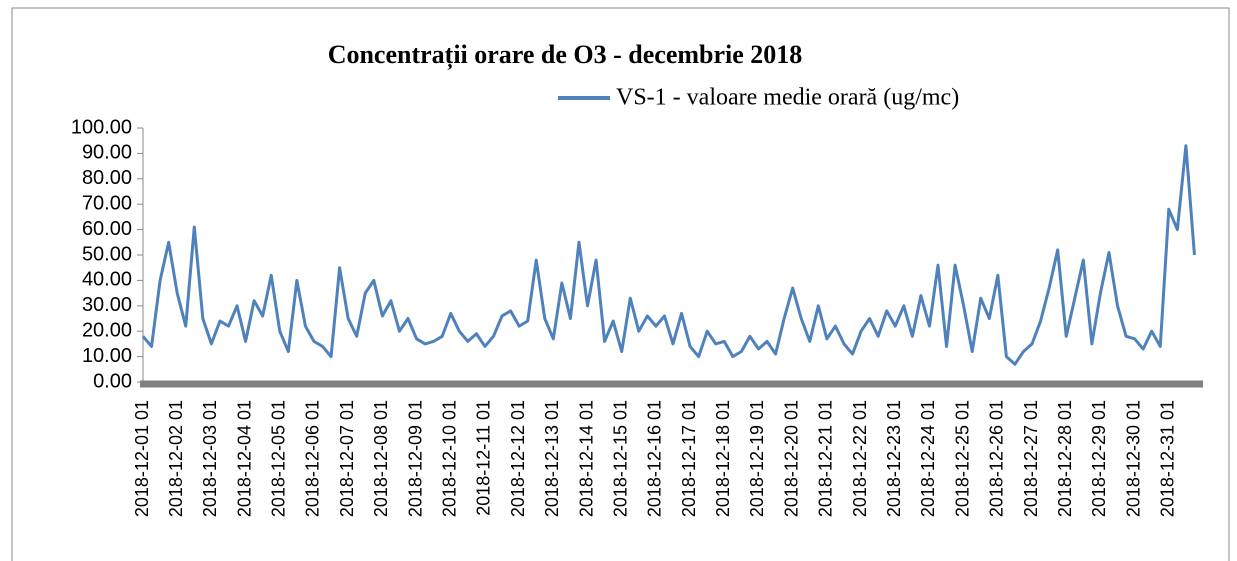 This screenshot has height=561, width=1237. What do you see at coordinates (244, 458) in the screenshot?
I see `x-tick-label: 2018-12-04 01` at bounding box center [244, 458].